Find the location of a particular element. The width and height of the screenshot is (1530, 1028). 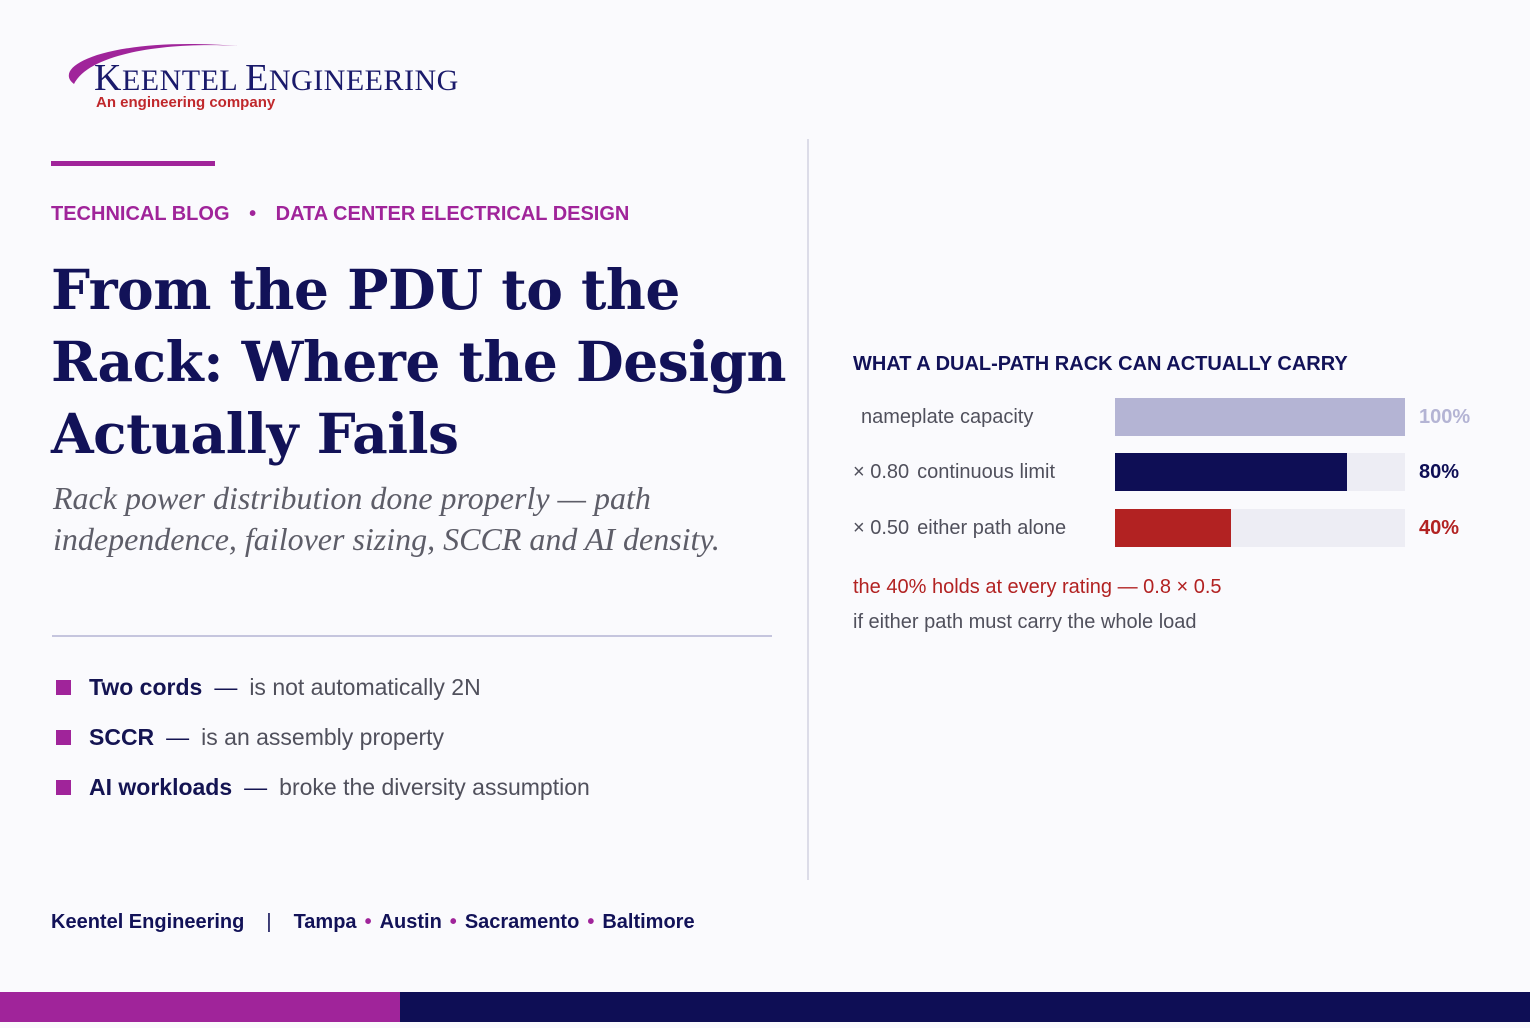

bar-label: × 0.80 continuous limit is located at coordinates (954, 472).